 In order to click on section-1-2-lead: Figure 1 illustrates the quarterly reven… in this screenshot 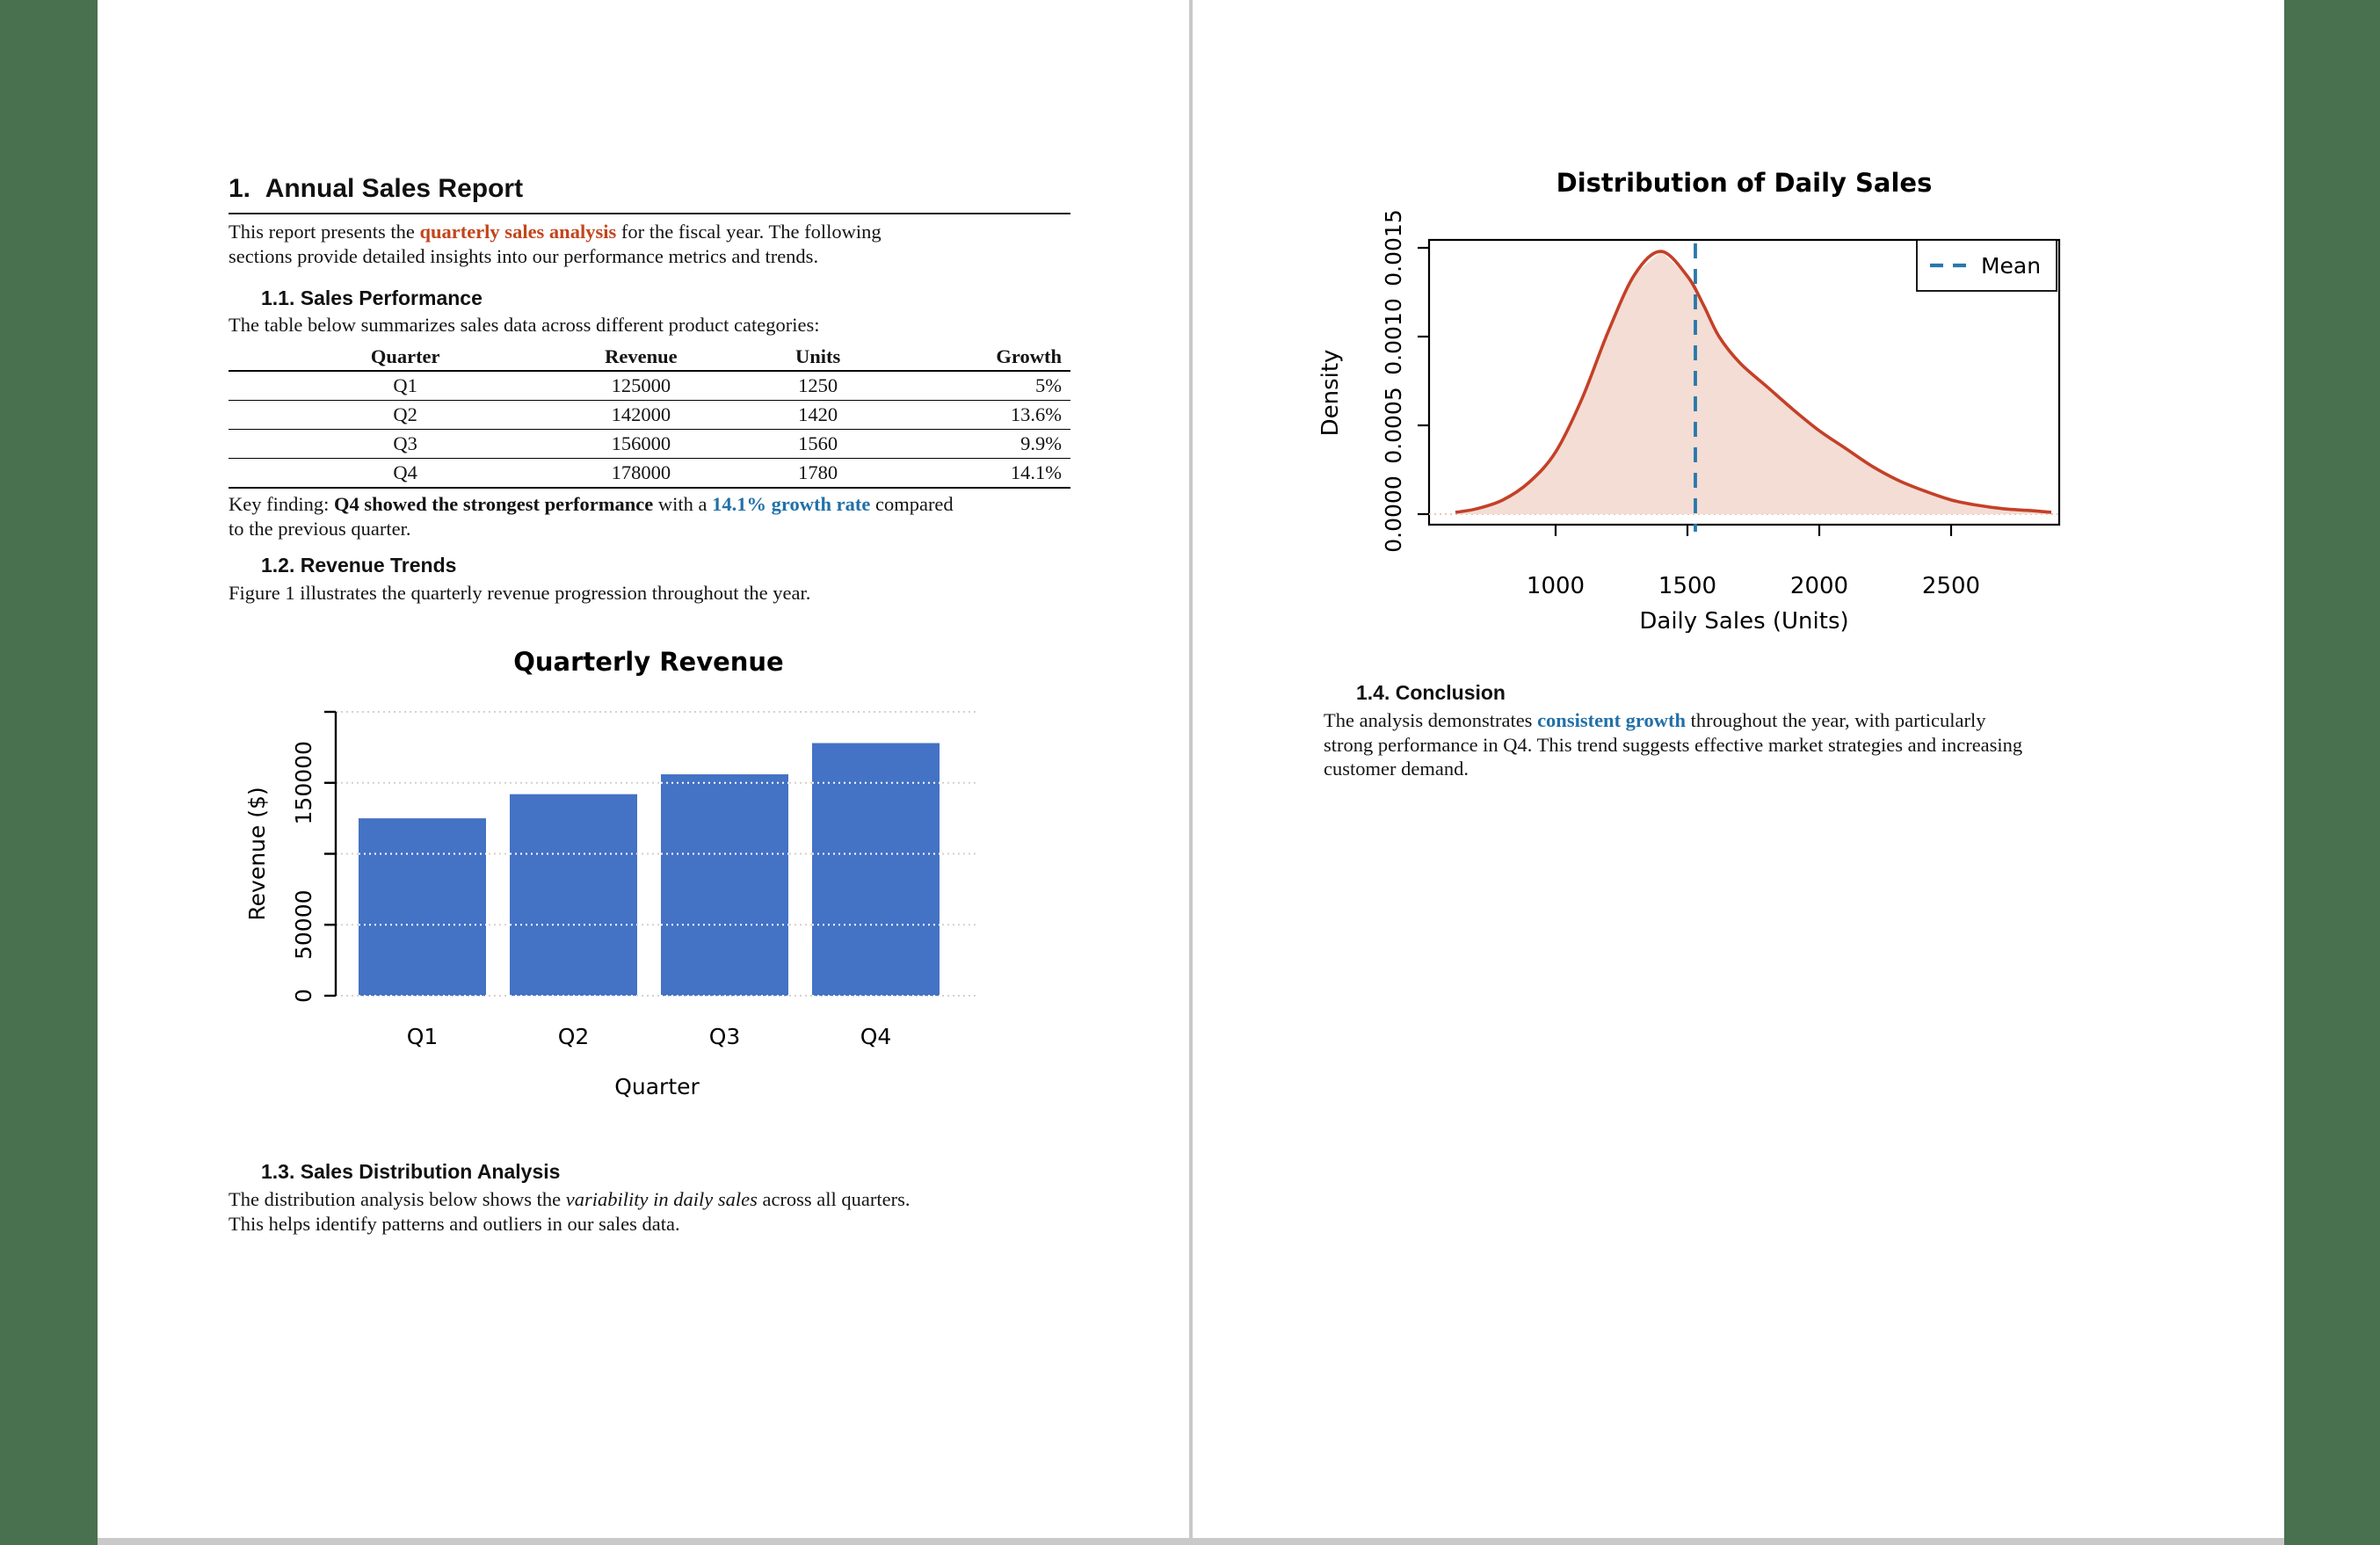, I will do `click(520, 593)`.